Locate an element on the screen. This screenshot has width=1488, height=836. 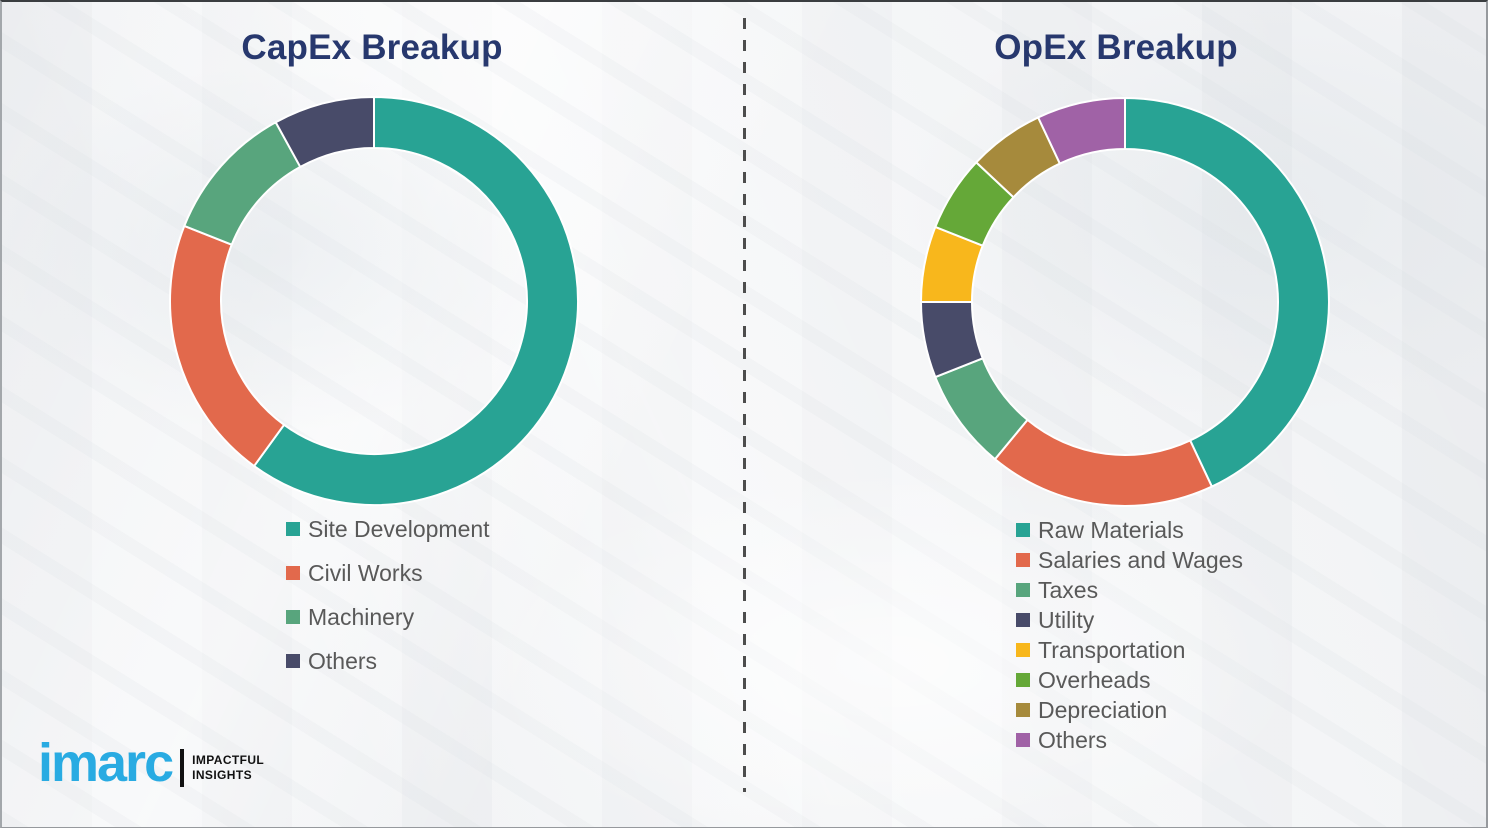
legend-label: Raw Materials is located at coordinates (1111, 529).